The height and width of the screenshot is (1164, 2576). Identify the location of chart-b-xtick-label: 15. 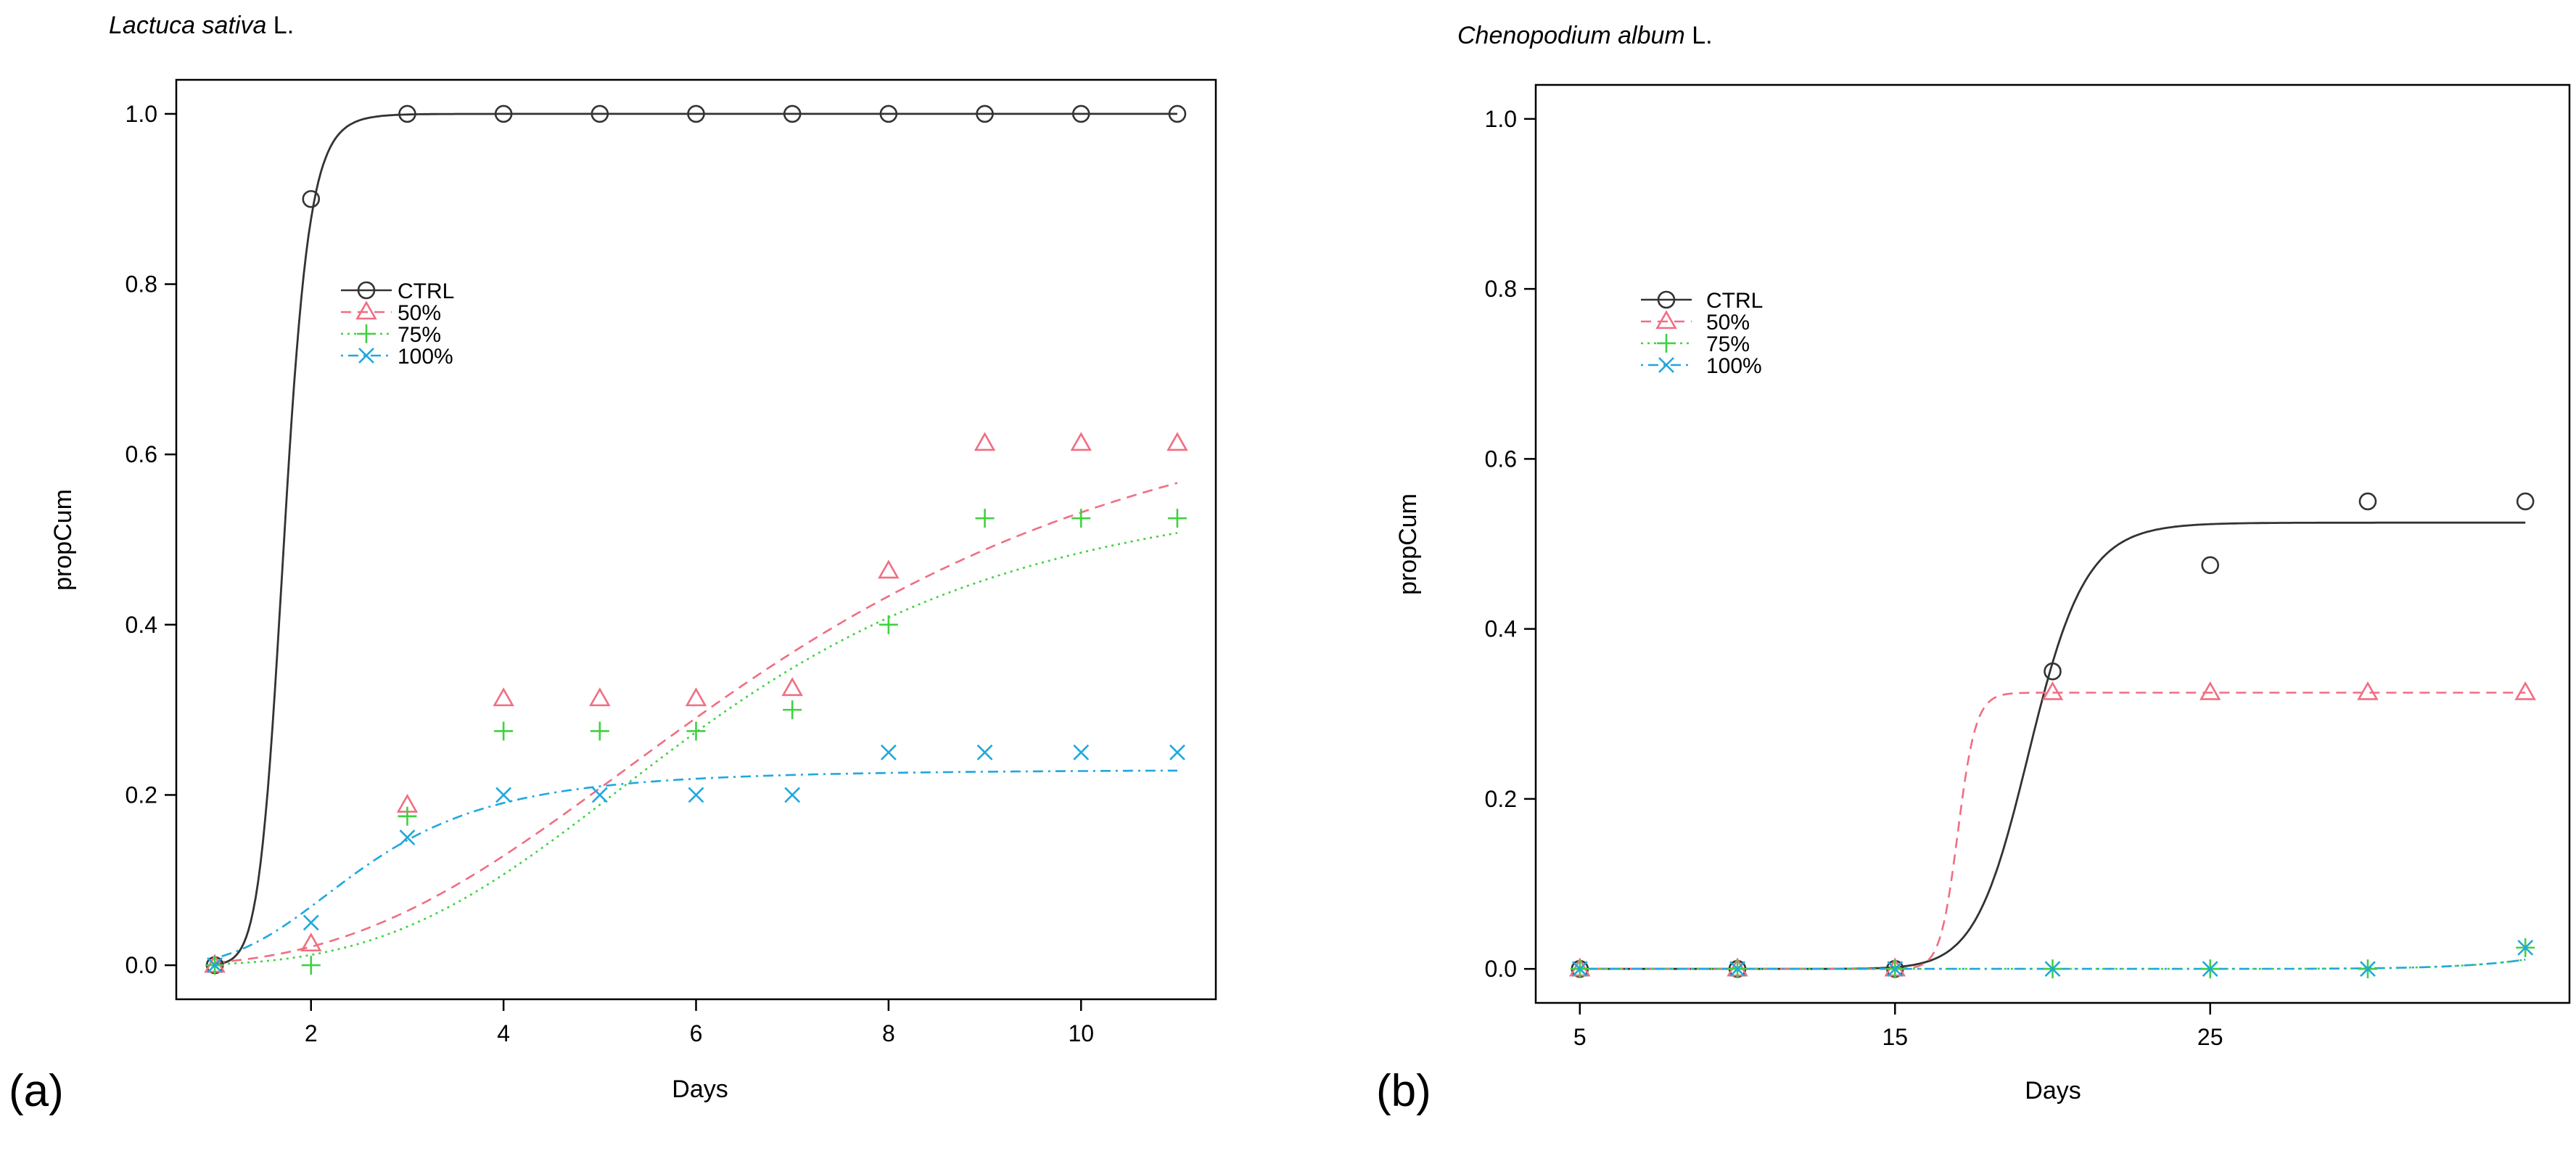
(1895, 1037).